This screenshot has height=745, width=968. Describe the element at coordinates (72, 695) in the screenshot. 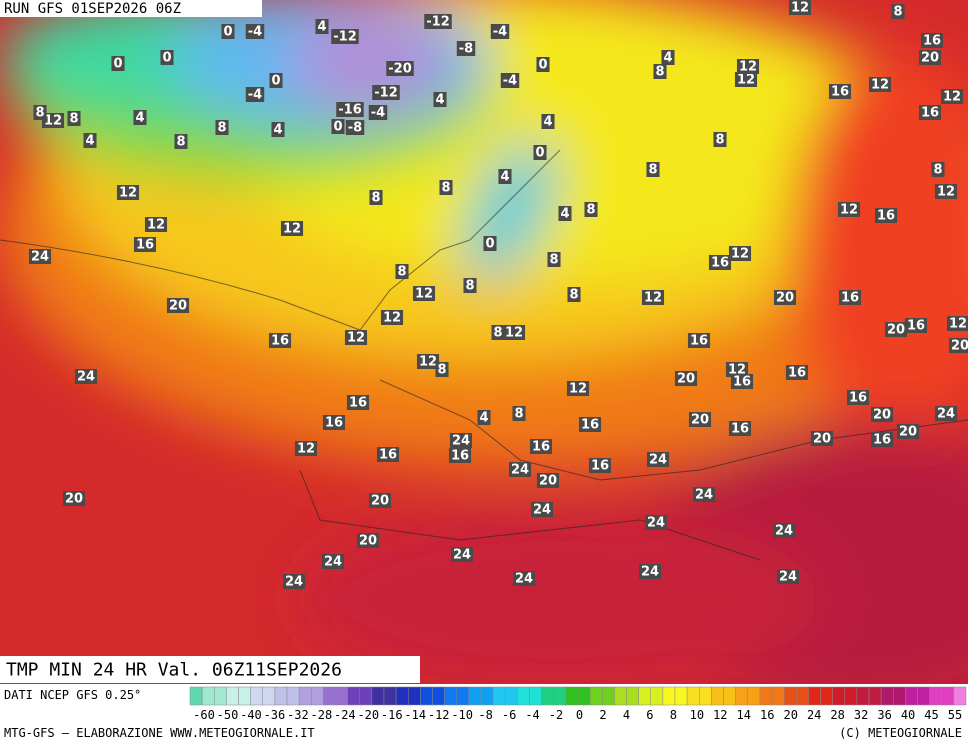

I see `source-text: DATI NCEP GFS 0.25°` at that location.